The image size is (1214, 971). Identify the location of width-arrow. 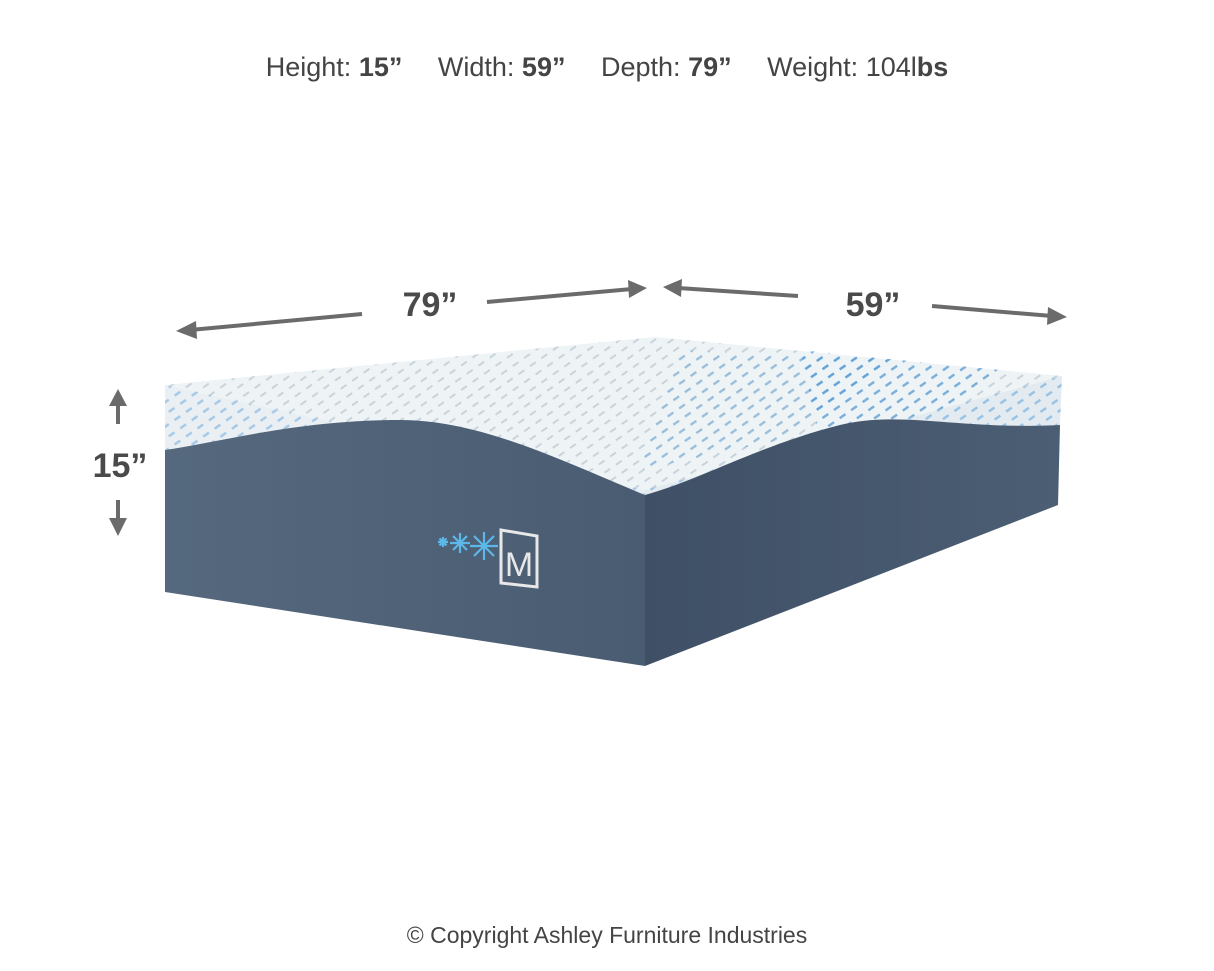
(865, 302).